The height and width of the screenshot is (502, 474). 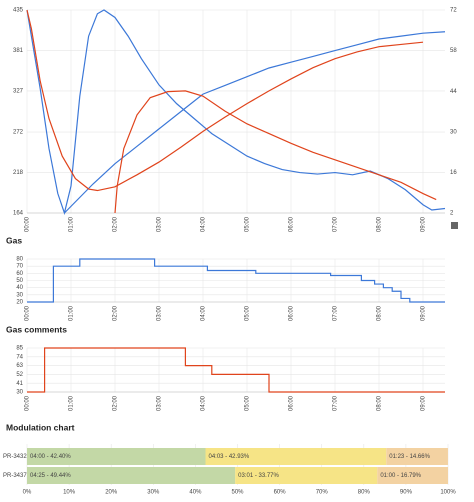 I want to click on x-tick-label: 100%, so click(x=448, y=493).